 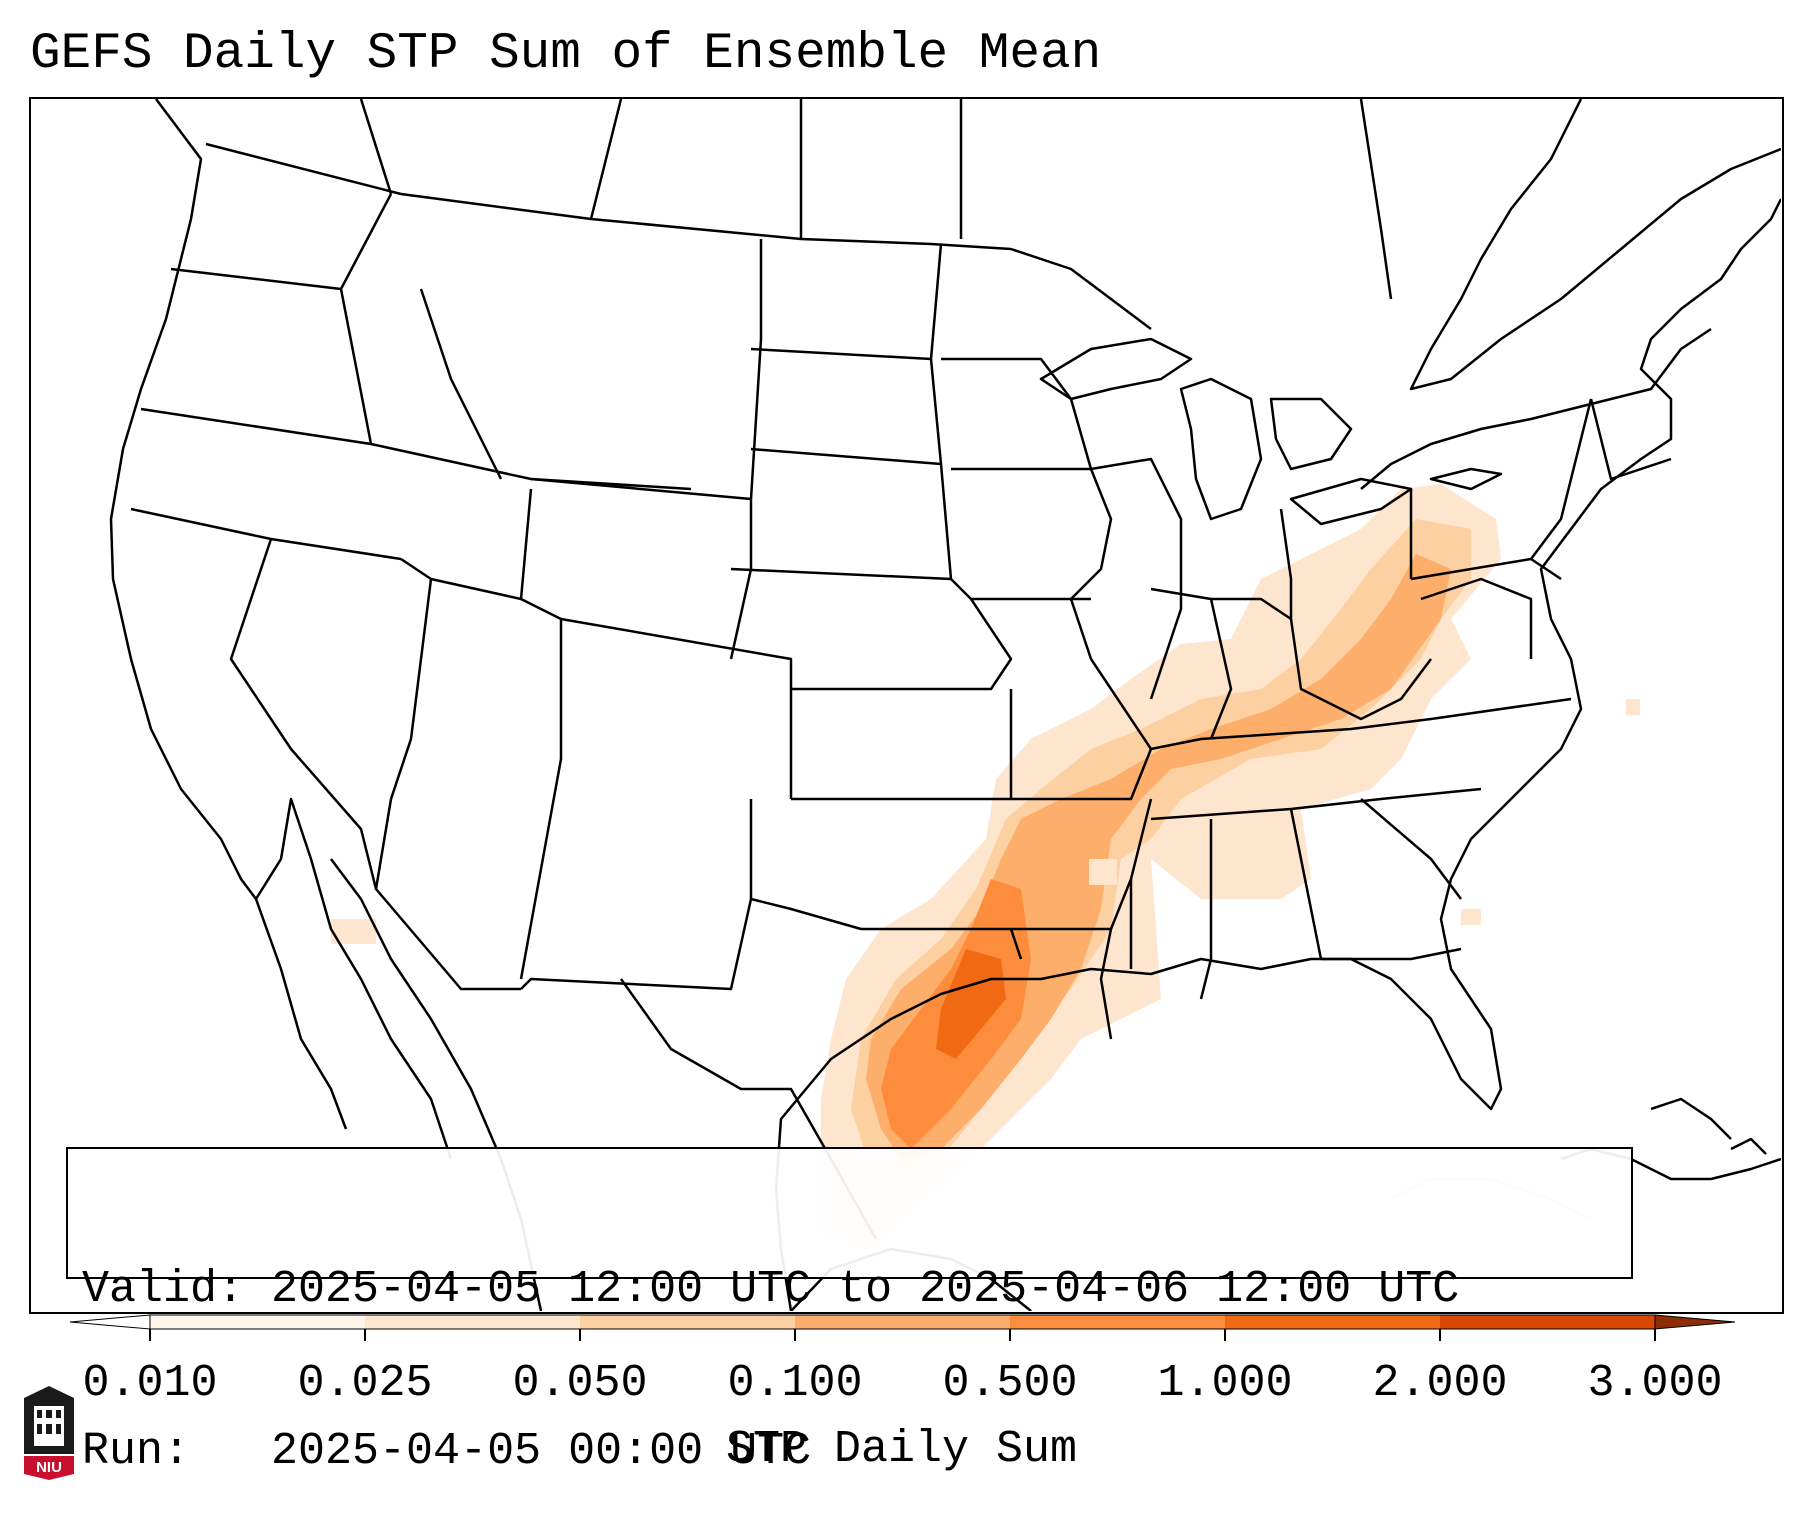 What do you see at coordinates (365, 1383) in the screenshot?
I see `colorbar-tick-label: 0.025` at bounding box center [365, 1383].